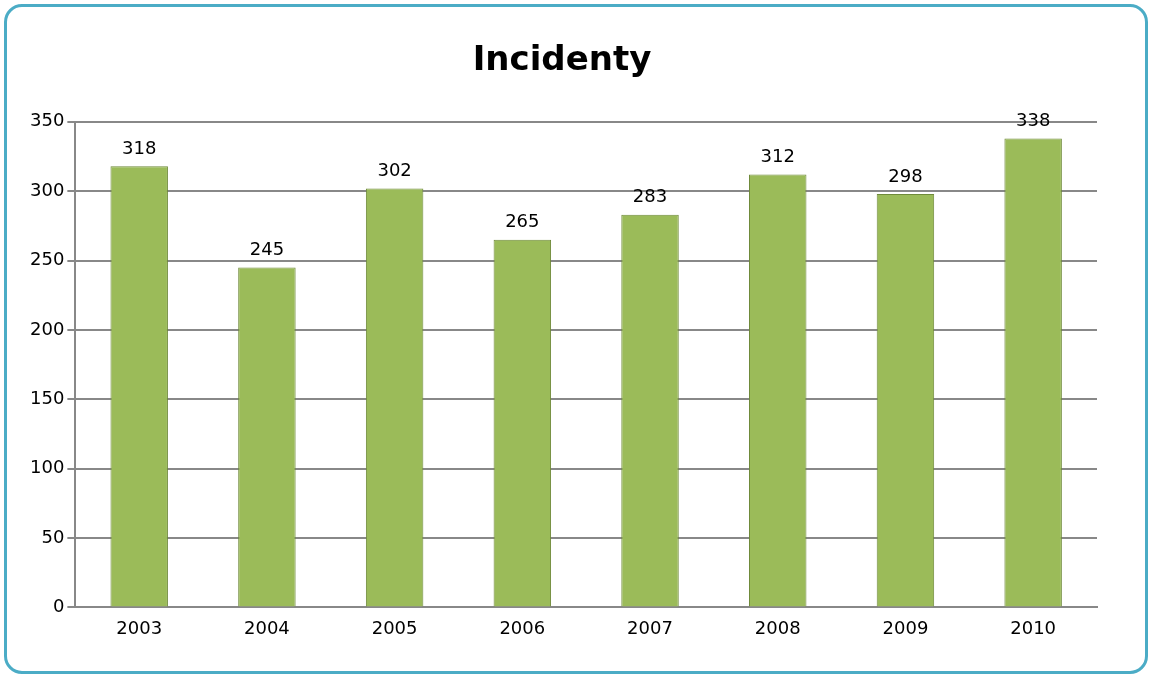 The height and width of the screenshot is (678, 1152). What do you see at coordinates (47, 397) in the screenshot?
I see `y-tick-label: 150` at bounding box center [47, 397].